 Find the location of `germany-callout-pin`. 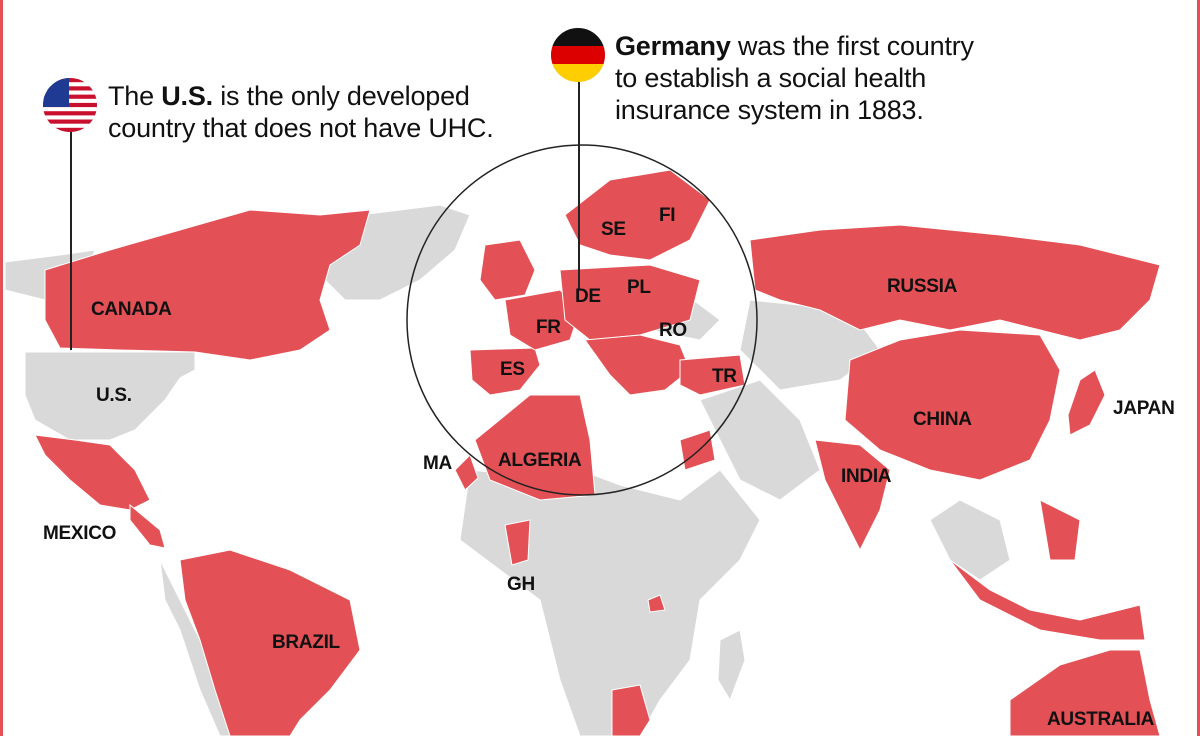

germany-callout-pin is located at coordinates (579, 186).